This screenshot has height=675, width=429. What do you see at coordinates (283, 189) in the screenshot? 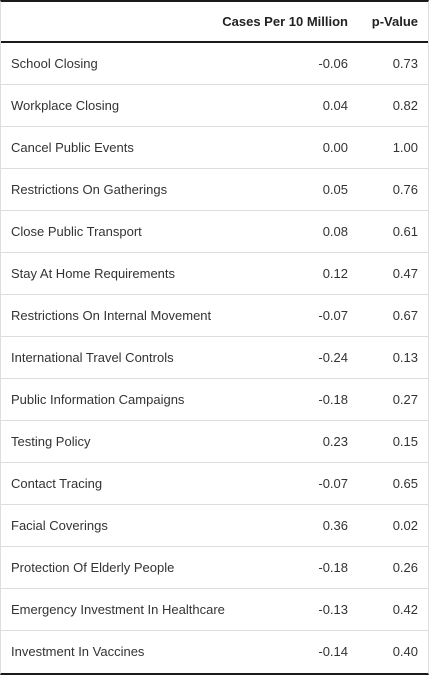
I see `cases-cell: 0.05` at bounding box center [283, 189].